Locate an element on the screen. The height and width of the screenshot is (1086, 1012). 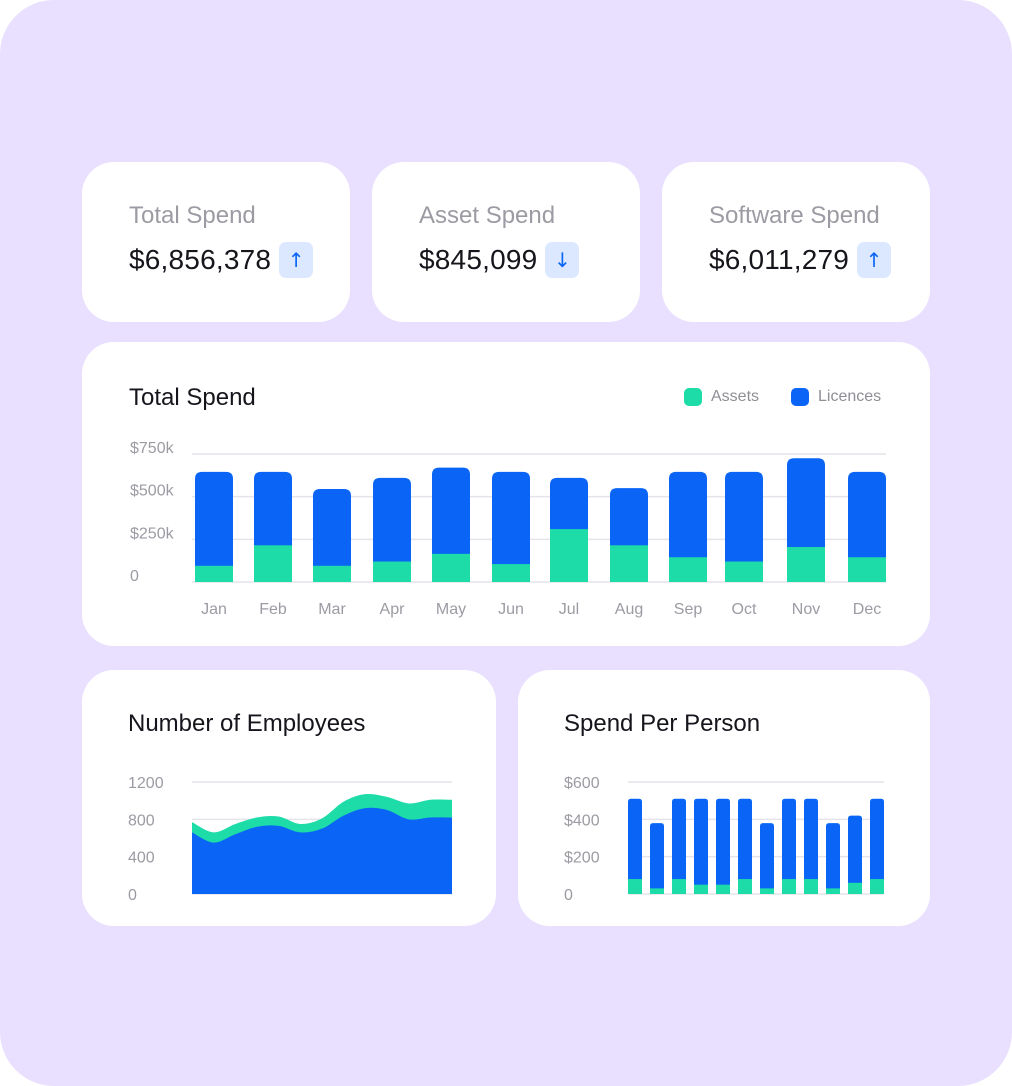
stat-label: Total Spend is located at coordinates (192, 215).